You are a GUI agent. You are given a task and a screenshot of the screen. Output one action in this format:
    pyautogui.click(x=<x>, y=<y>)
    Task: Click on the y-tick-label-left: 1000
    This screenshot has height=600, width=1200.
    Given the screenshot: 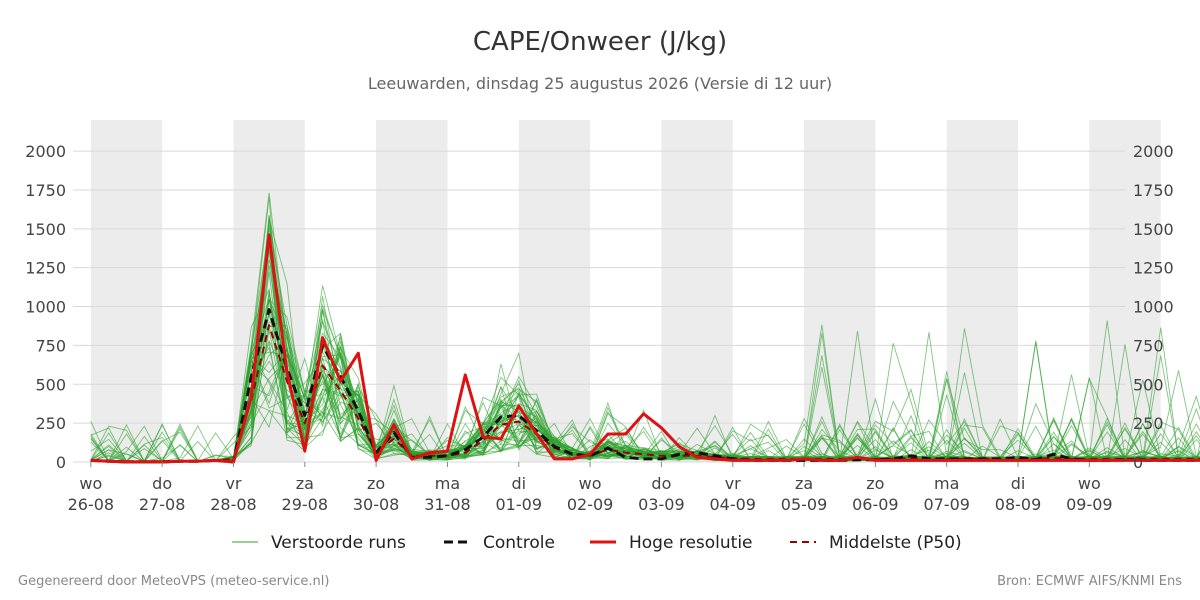 What is the action you would take?
    pyautogui.click(x=45, y=307)
    